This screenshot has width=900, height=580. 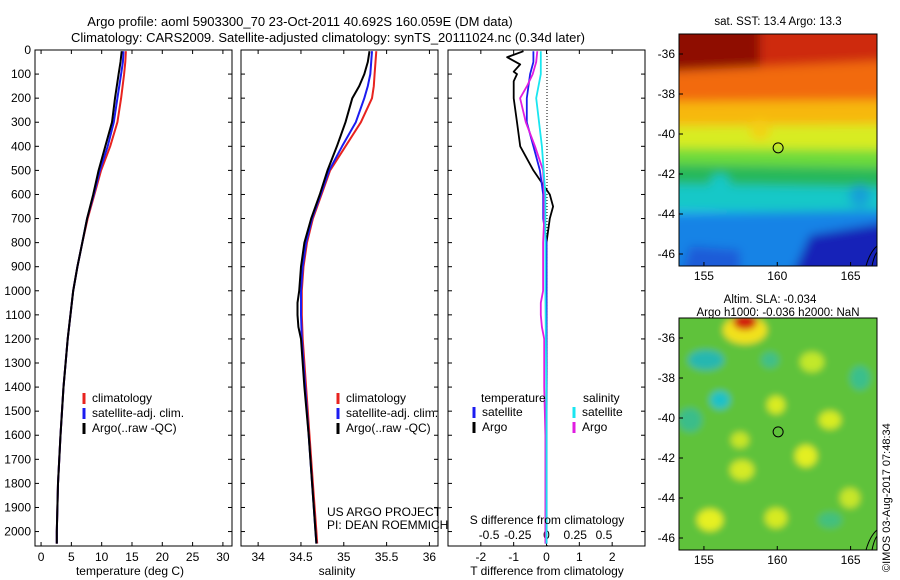 I want to click on x-tick-label: 35.5, so click(x=387, y=557).